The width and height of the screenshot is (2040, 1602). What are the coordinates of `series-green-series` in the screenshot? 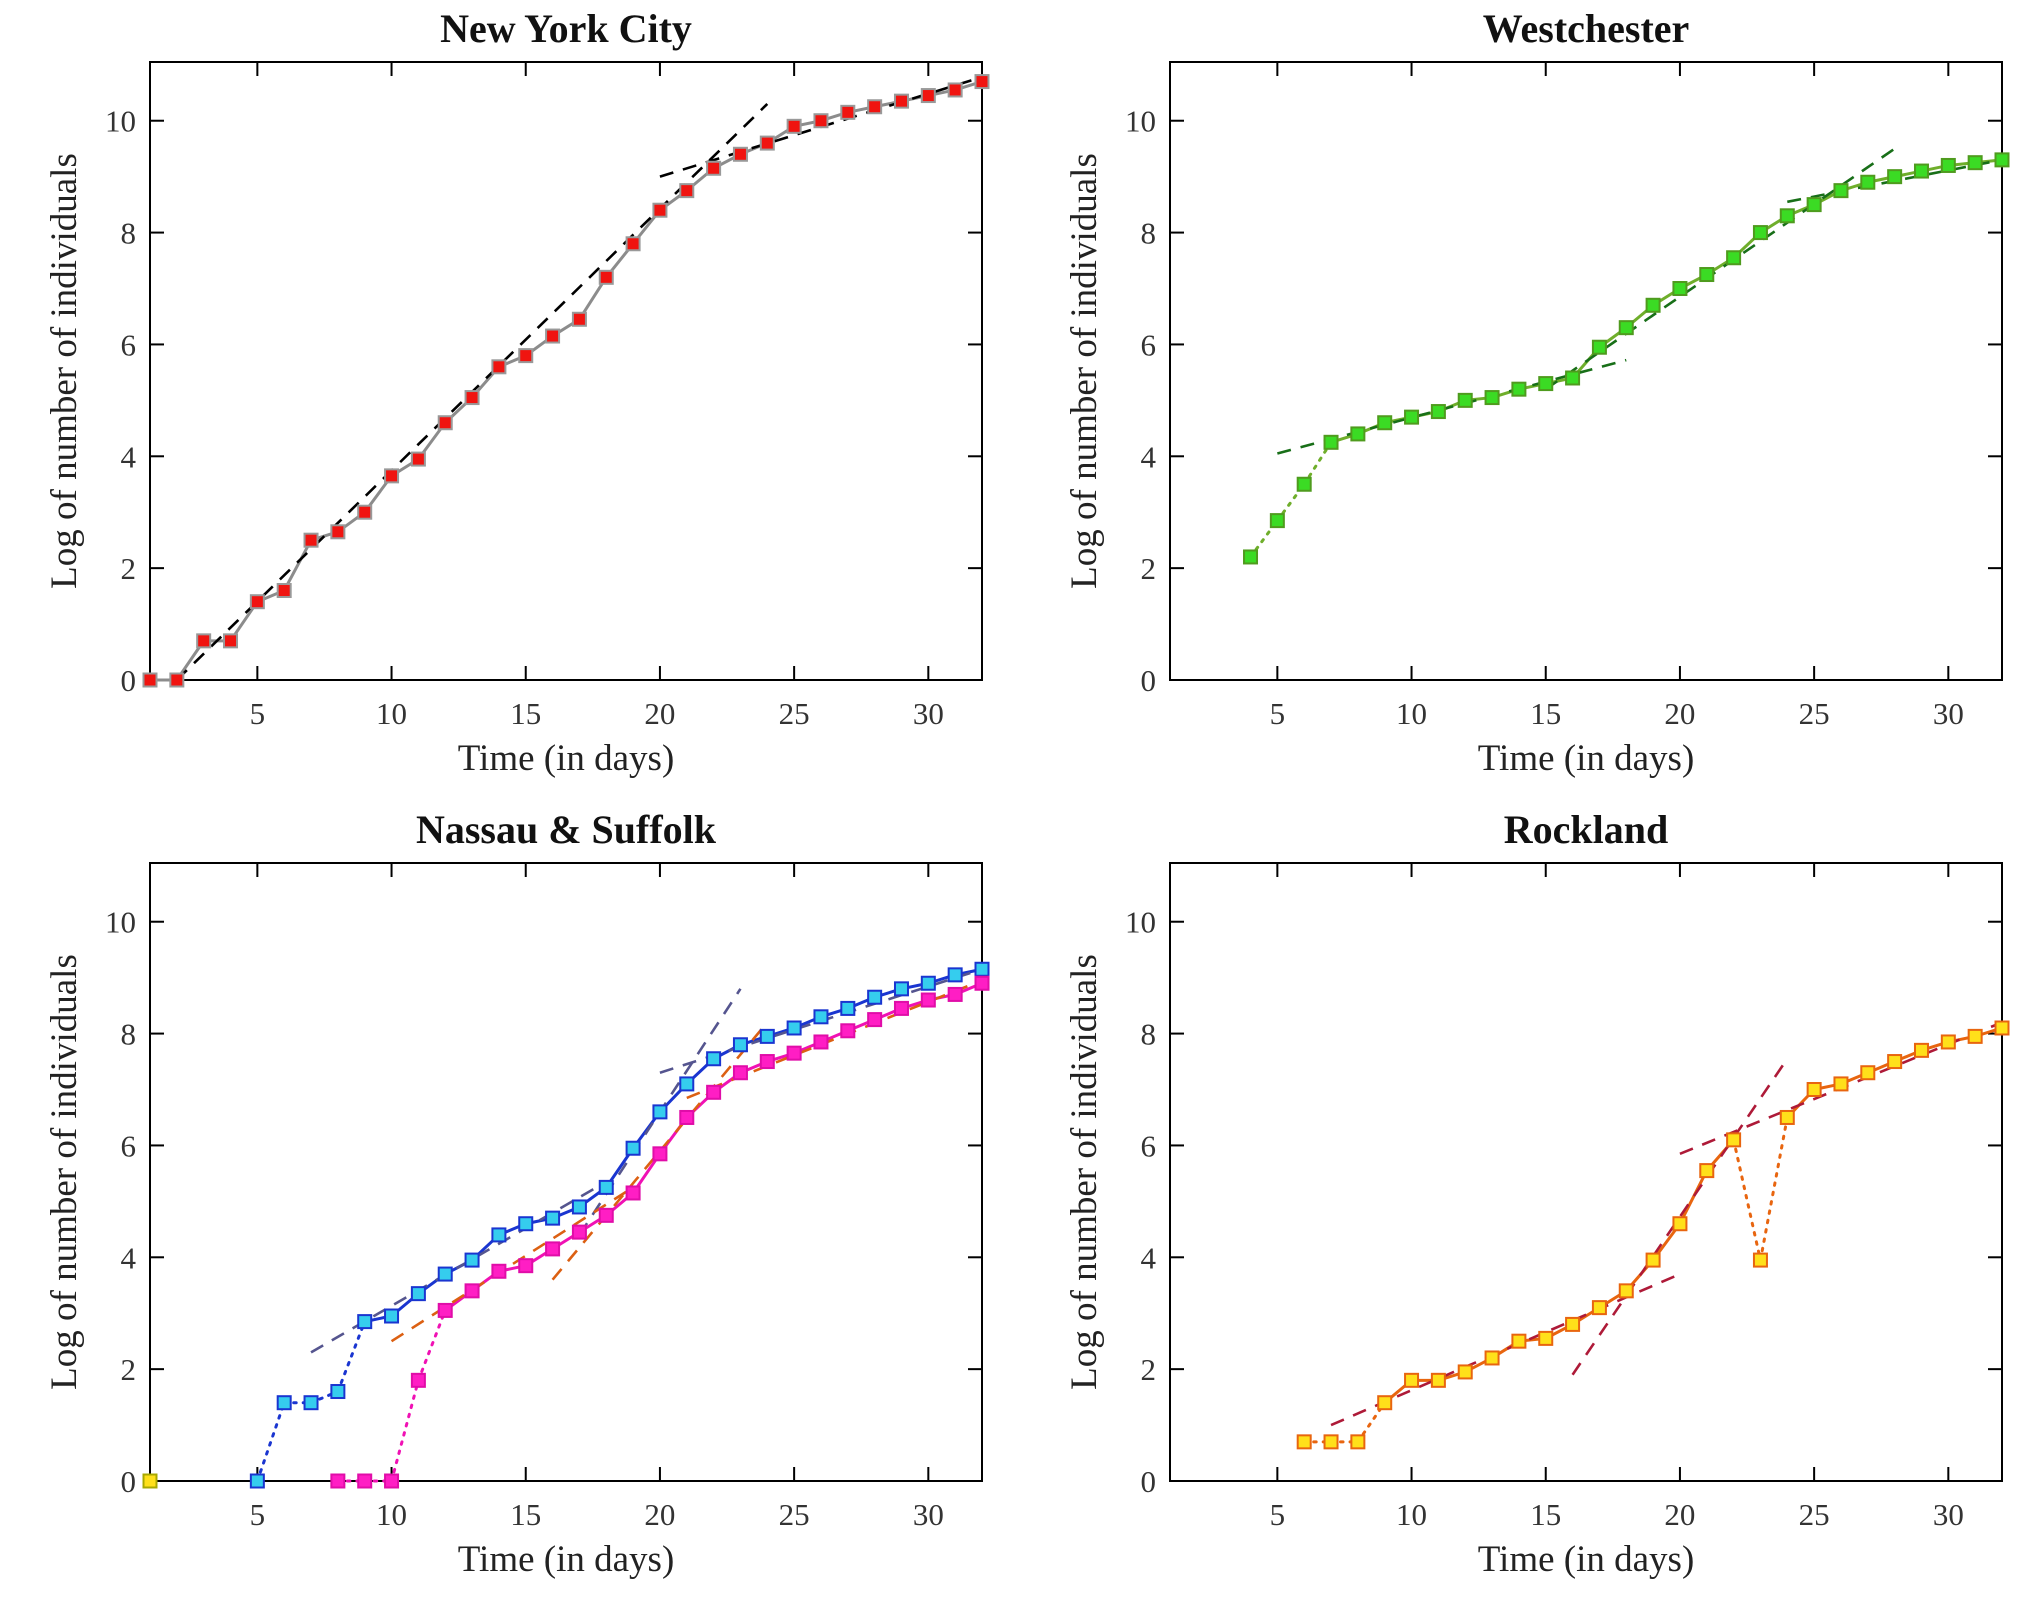 It's located at (1626, 358).